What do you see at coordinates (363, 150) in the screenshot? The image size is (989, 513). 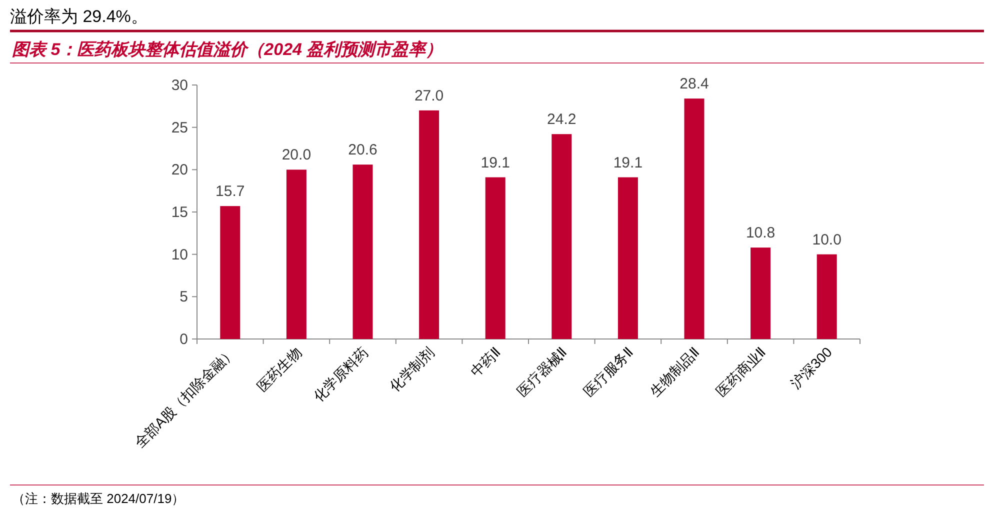 I see `data-label: 20.6` at bounding box center [363, 150].